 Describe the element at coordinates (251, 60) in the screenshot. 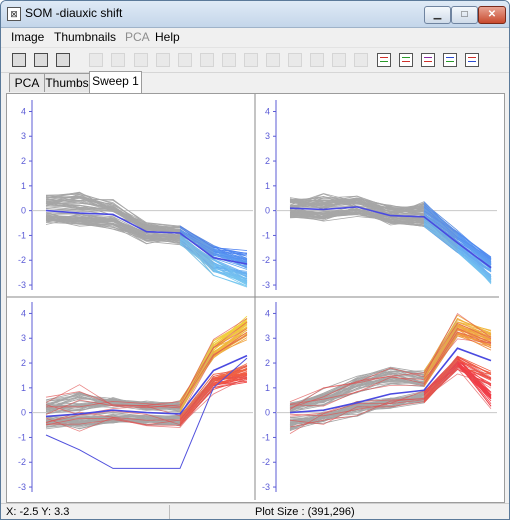

I see `tree-icon` at that location.